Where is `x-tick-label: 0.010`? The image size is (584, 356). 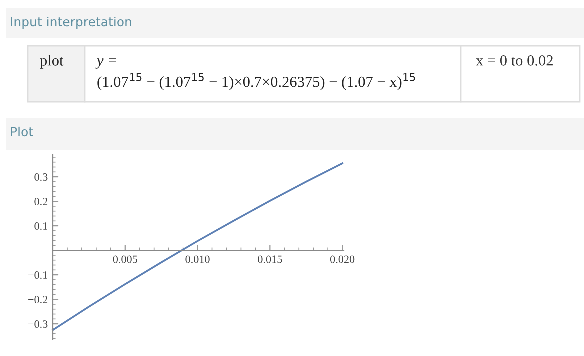
x-tick-label: 0.010 is located at coordinates (198, 260).